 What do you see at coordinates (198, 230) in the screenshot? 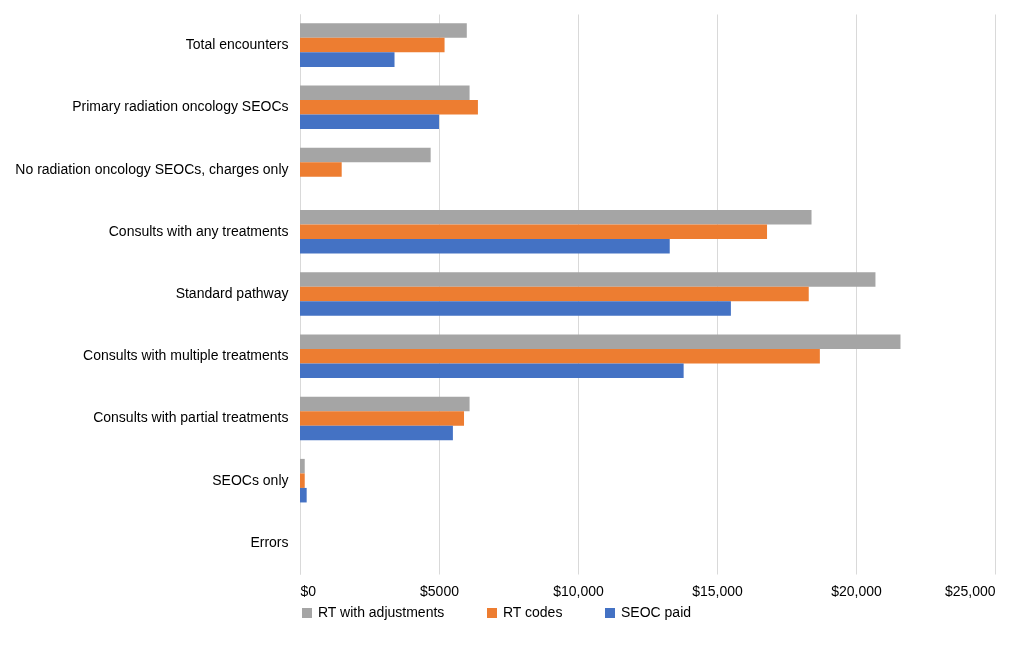
I see `y-tick-label: Consults with any treatments` at bounding box center [198, 230].